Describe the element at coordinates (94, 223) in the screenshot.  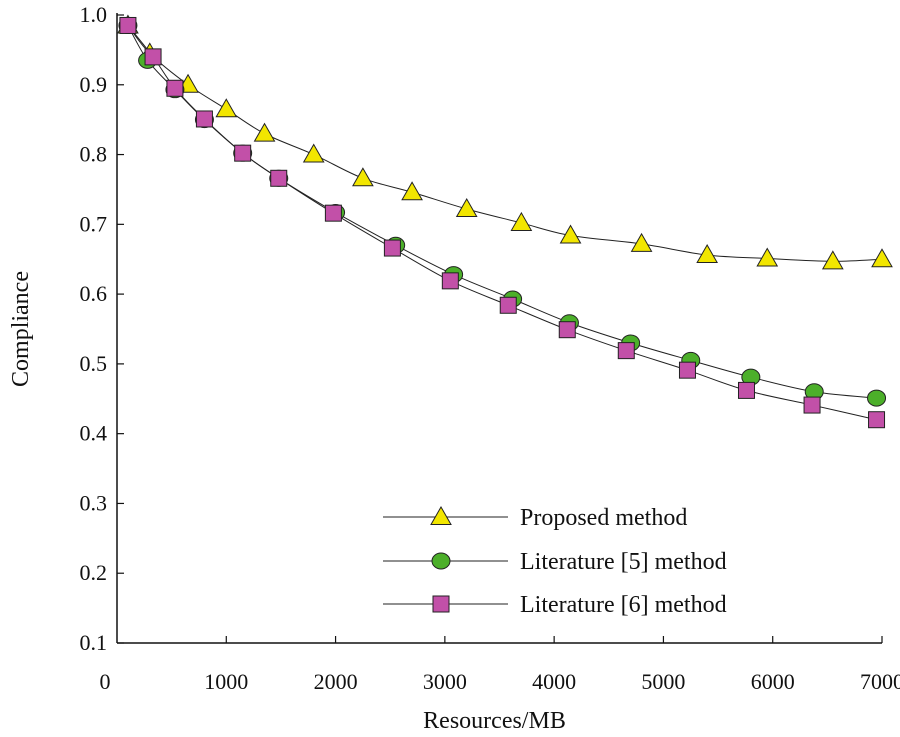
I see `y-tick-label: 0.7` at that location.